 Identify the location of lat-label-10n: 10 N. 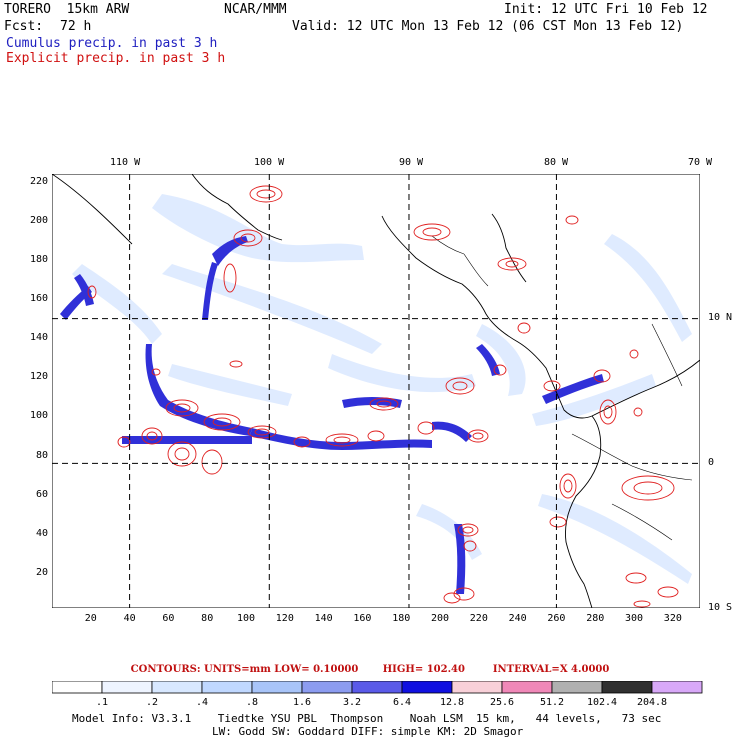
(720, 317).